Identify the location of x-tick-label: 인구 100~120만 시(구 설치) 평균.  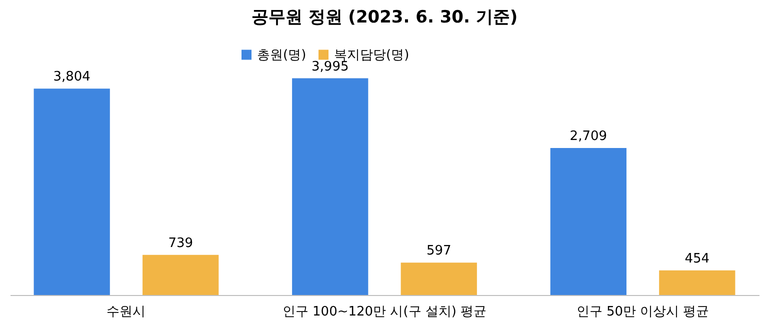
(384, 312).